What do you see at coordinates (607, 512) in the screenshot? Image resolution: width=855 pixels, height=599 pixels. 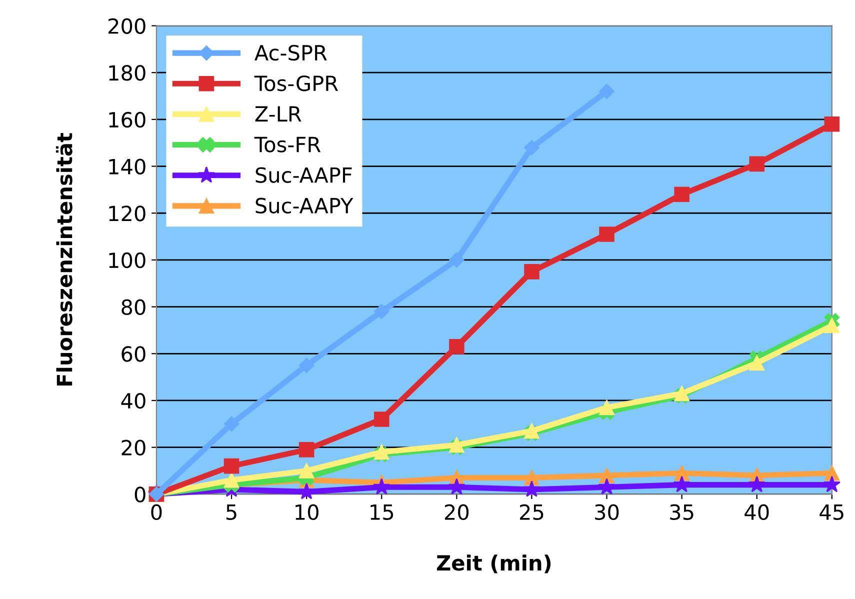 I see `x-tick-label: 30` at bounding box center [607, 512].